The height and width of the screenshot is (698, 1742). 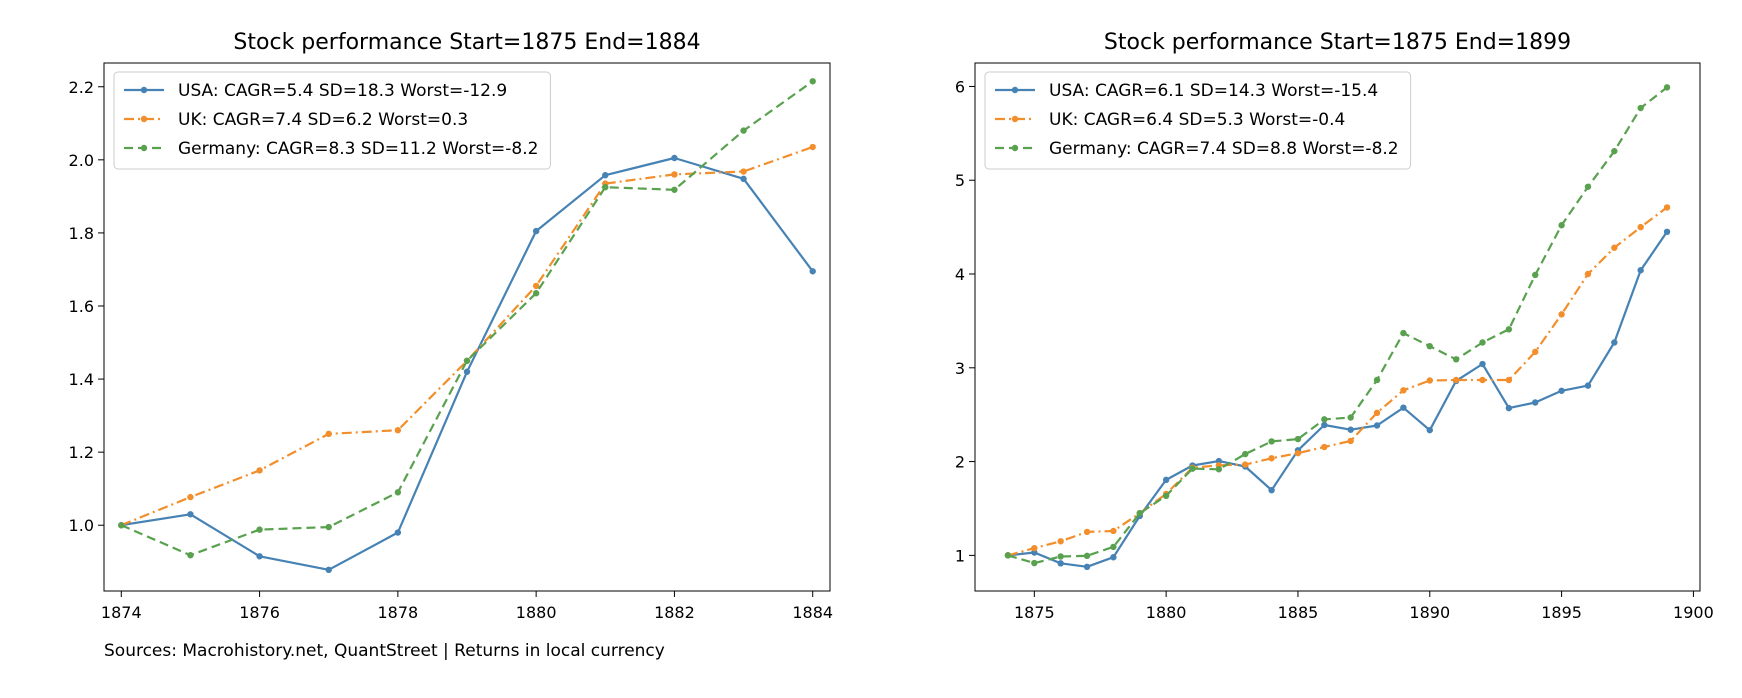 I want to click on chart2-xtick-label: 1885, so click(x=1298, y=612).